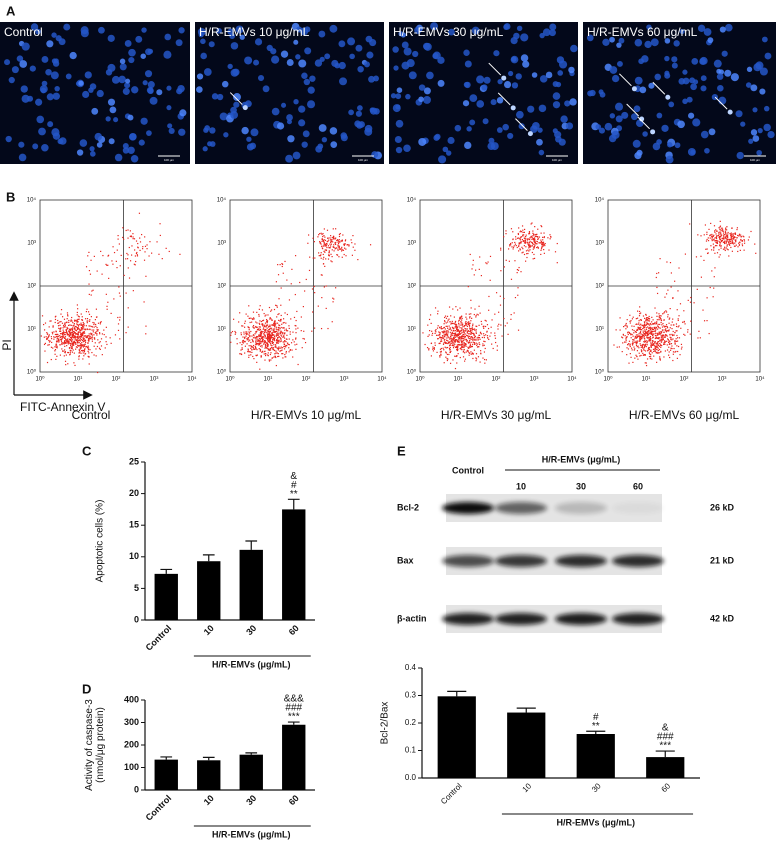 The image size is (778, 849). I want to click on y-axis-label: (nmol/μg protein), so click(100, 745).